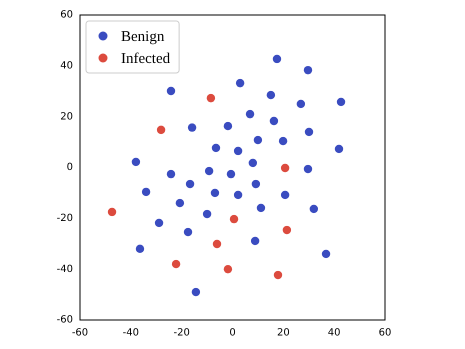  Describe the element at coordinates (64, 320) in the screenshot. I see `y-tick-label: -60` at that location.